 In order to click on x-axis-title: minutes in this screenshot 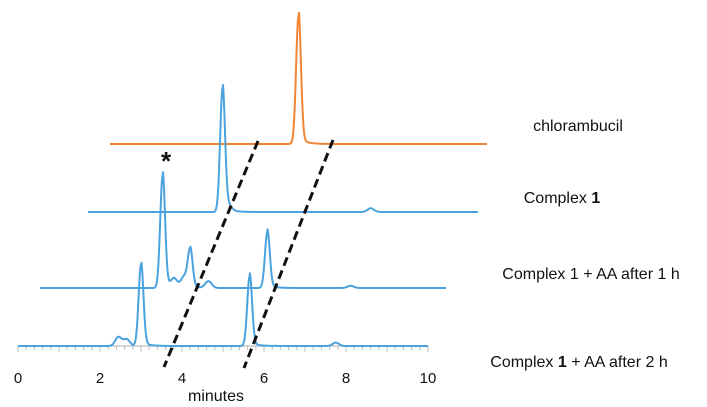, I will do `click(216, 396)`.